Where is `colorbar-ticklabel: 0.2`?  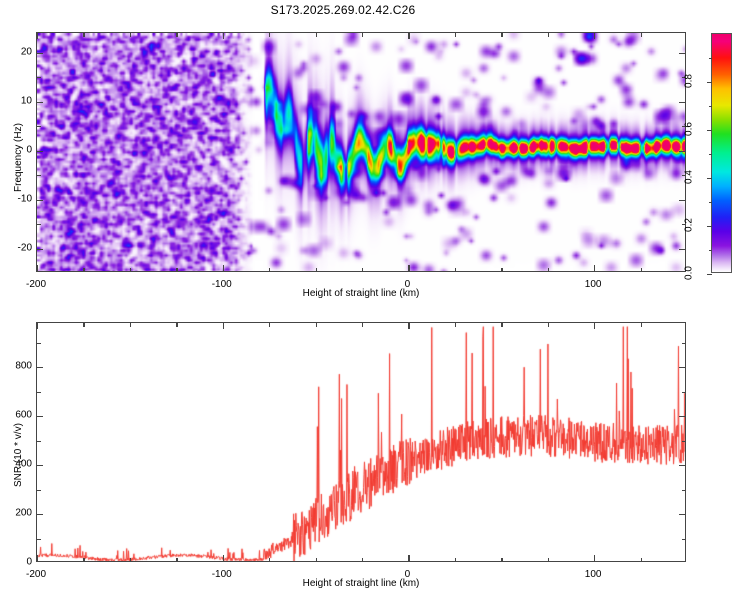
colorbar-ticklabel: 0.2 is located at coordinates (689, 225).